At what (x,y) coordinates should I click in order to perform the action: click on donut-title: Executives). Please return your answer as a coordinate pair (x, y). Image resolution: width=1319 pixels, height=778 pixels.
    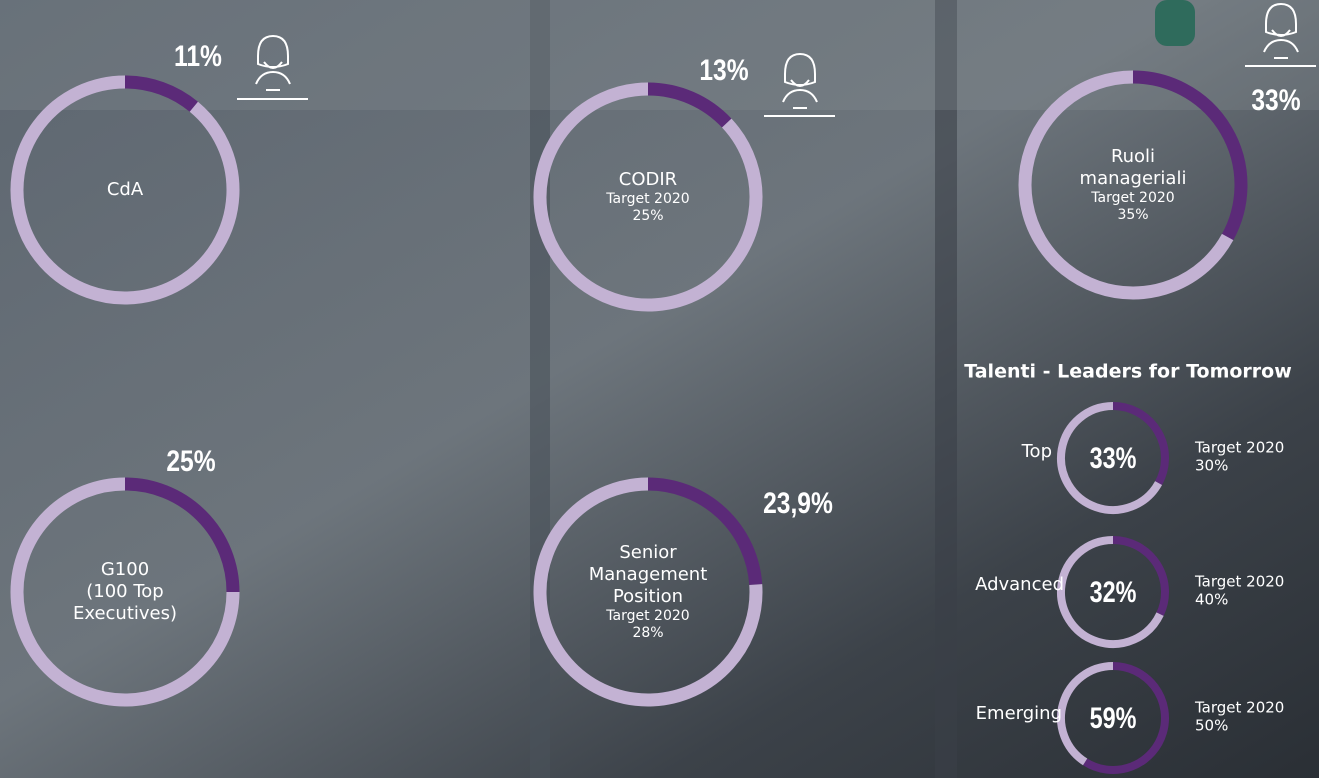
    Looking at the image, I should click on (125, 613).